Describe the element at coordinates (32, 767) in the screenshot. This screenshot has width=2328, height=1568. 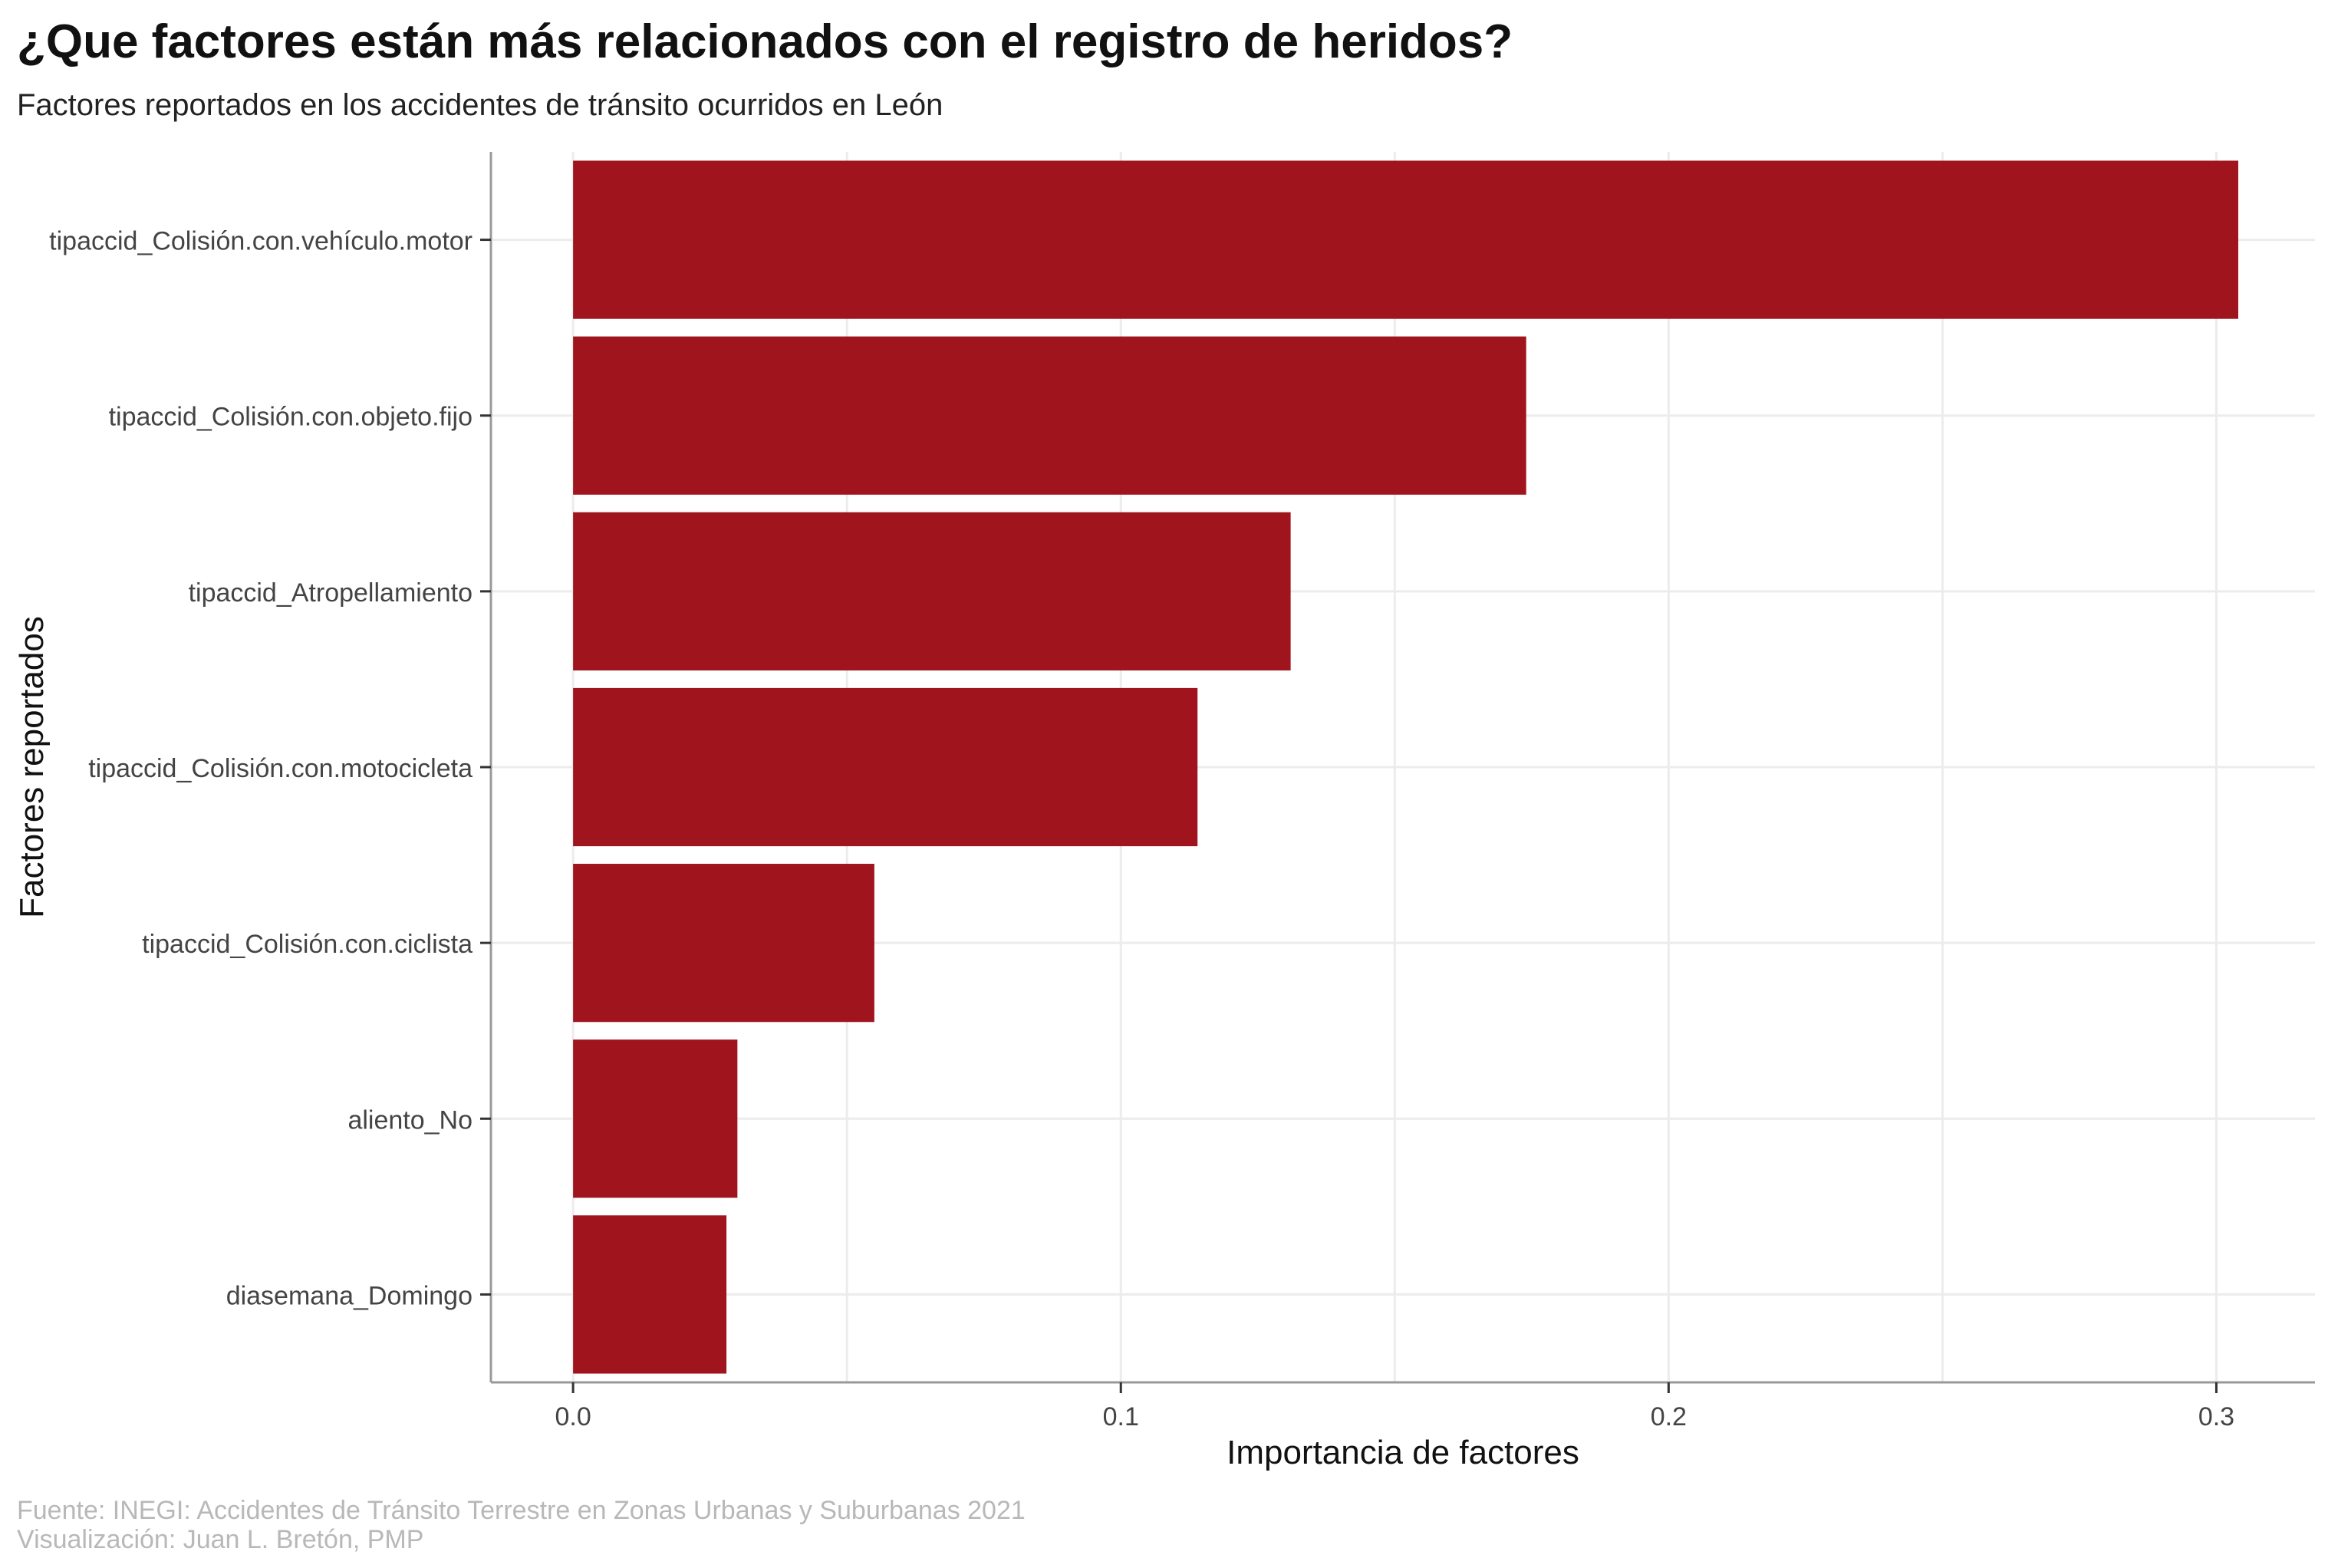
I see `y-axis-title: Factores reportados` at that location.